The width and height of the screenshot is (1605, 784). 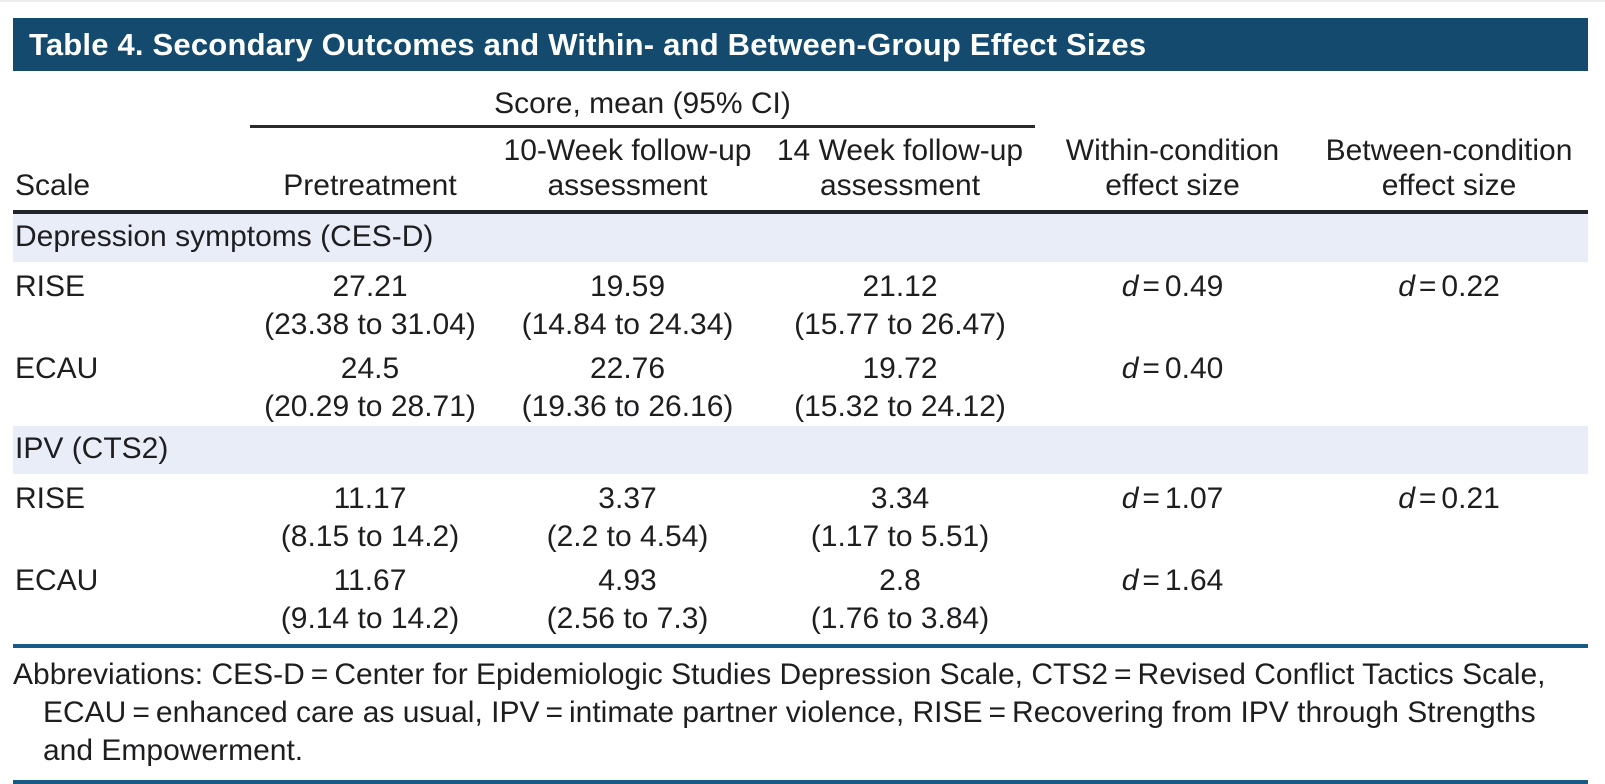 What do you see at coordinates (900, 368) in the screenshot?
I see `mean-value: 19.72` at bounding box center [900, 368].